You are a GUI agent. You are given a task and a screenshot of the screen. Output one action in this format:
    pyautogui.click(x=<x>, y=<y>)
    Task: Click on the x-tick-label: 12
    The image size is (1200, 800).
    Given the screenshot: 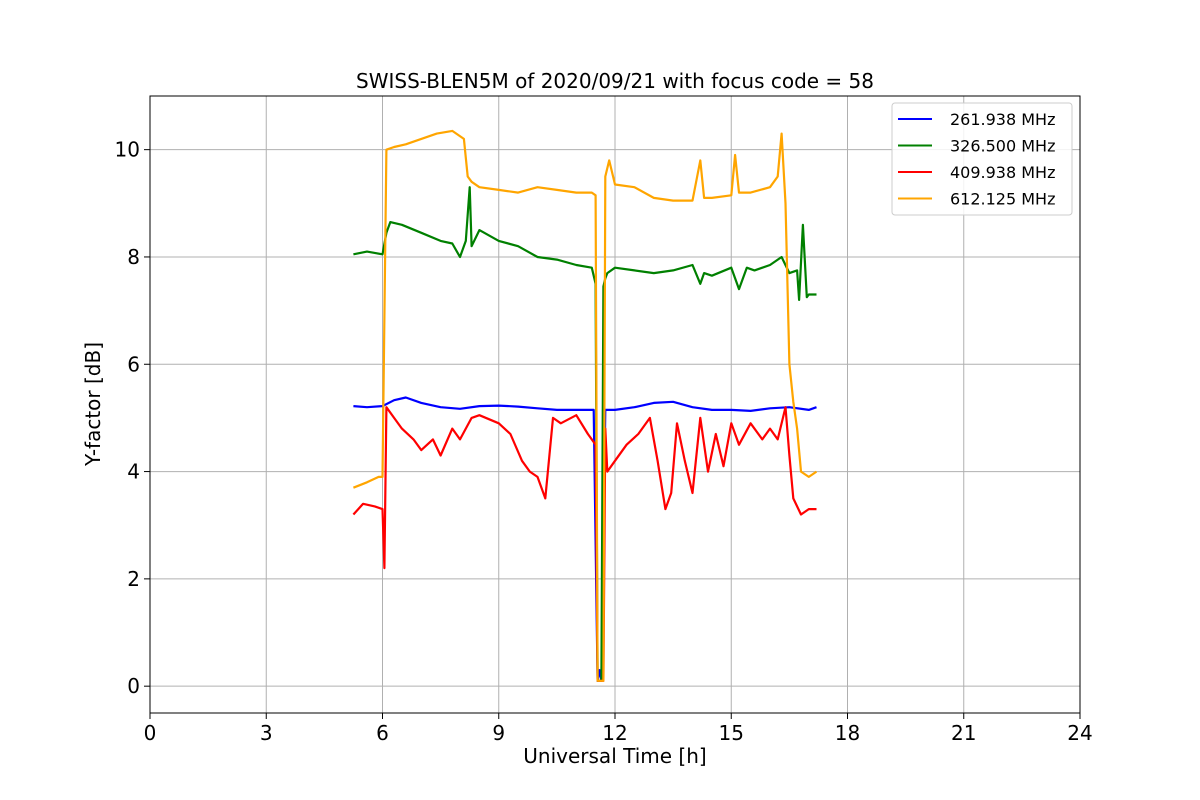 What is the action you would take?
    pyautogui.click(x=614, y=733)
    